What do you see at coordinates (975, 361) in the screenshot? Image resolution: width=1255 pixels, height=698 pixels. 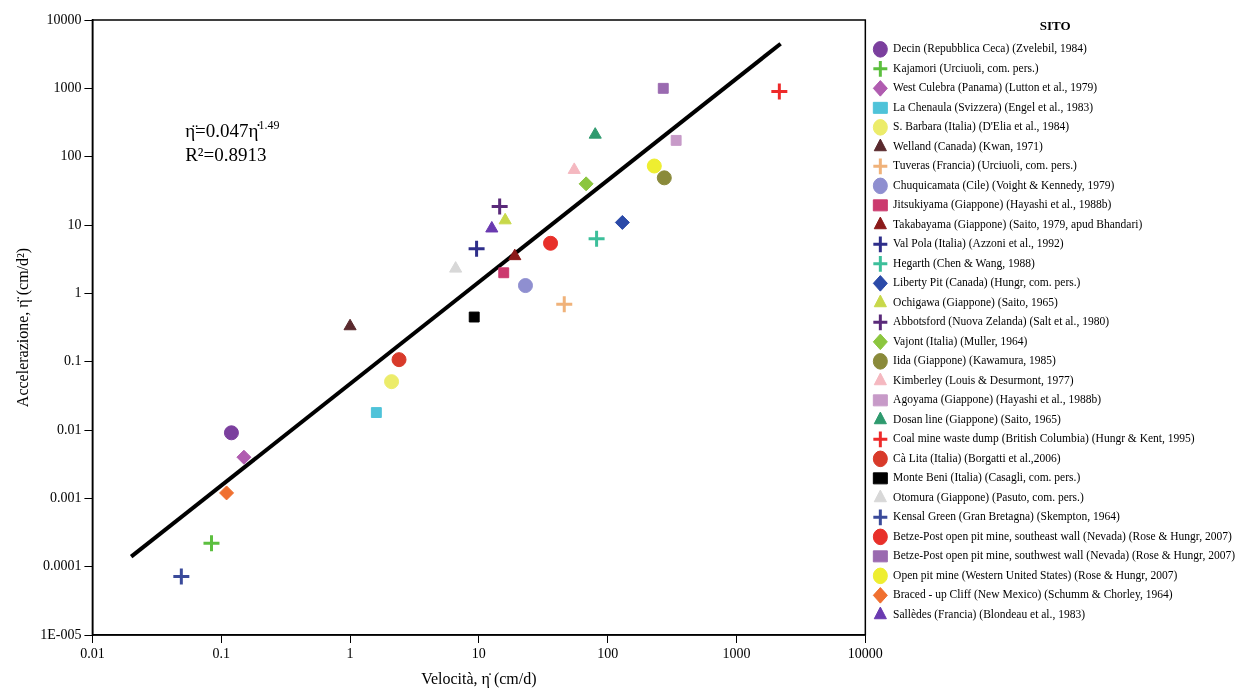 I see `legend-label: Iida (Giappone) (Kawamura, 1985)` at bounding box center [975, 361].